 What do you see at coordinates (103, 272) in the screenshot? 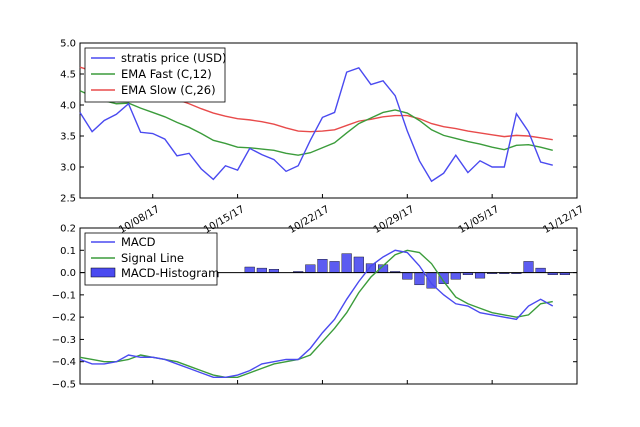
I see `legend-swatch-histogram` at bounding box center [103, 272].